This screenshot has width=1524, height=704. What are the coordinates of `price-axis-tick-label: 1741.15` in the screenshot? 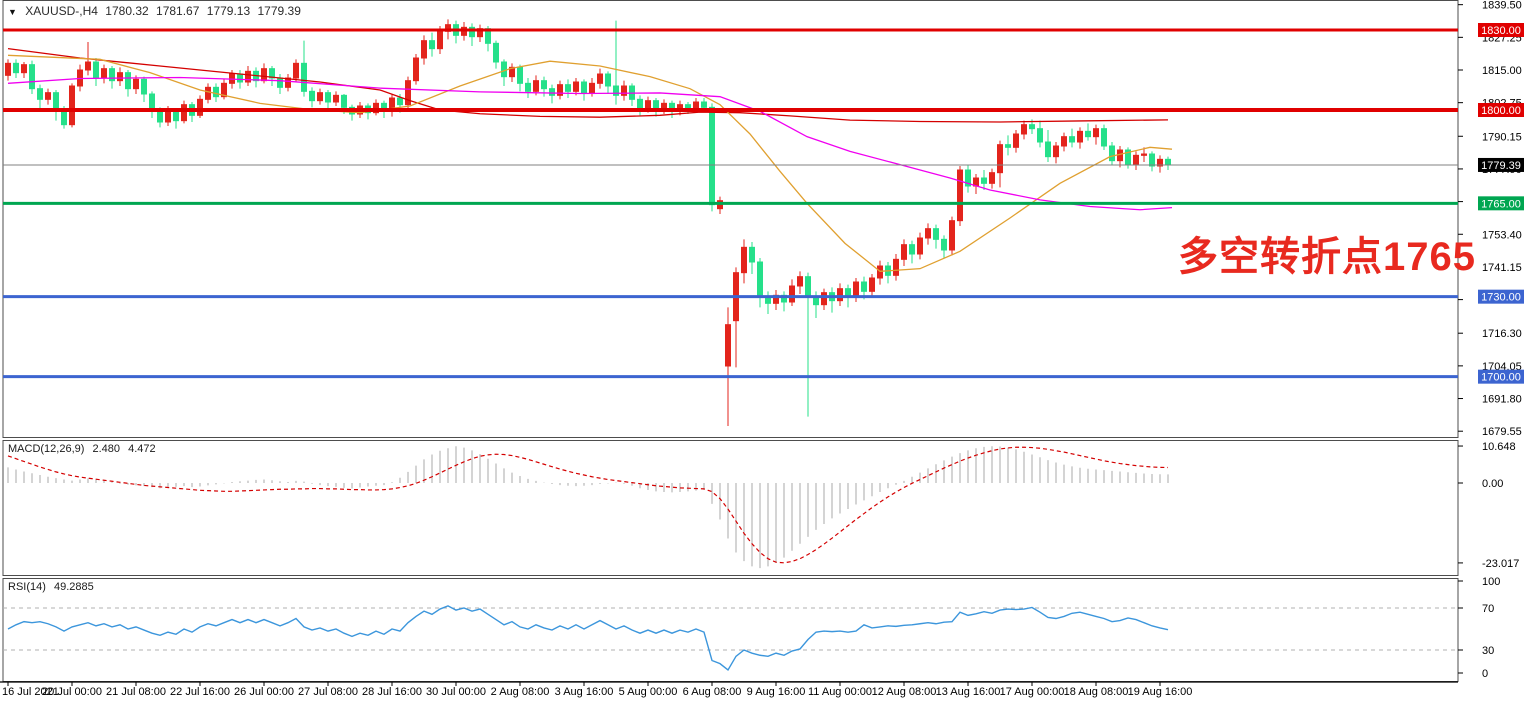 It's located at (1502, 268).